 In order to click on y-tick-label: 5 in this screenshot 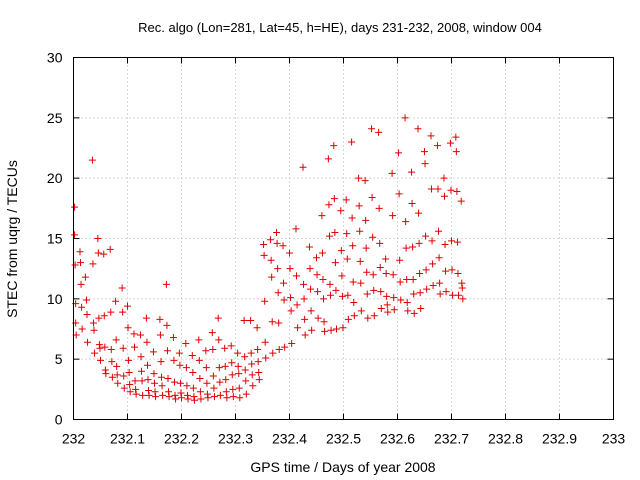, I will do `click(59, 359)`.